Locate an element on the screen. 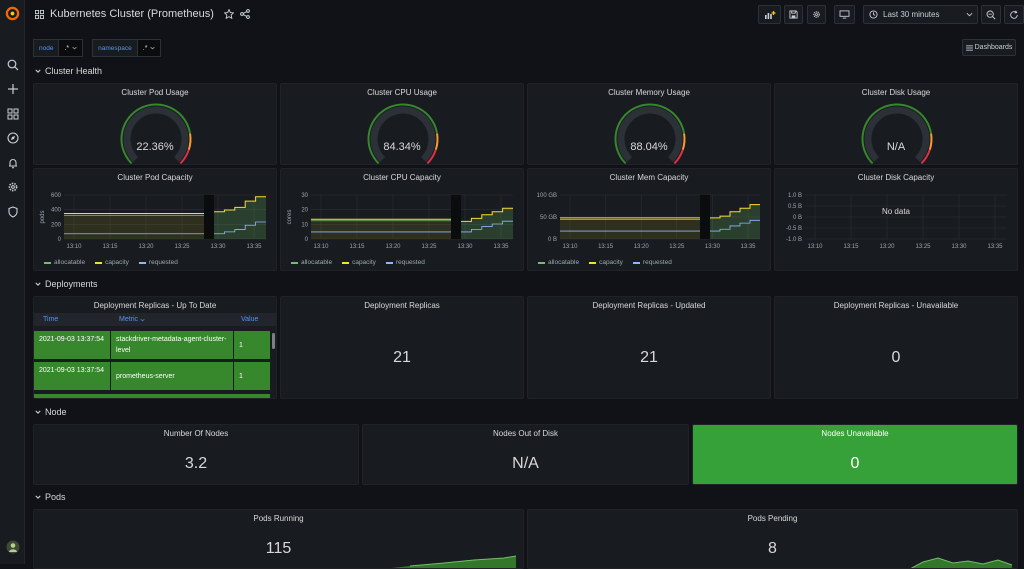 The image size is (1024, 569). refresh-button is located at coordinates (1014, 14).